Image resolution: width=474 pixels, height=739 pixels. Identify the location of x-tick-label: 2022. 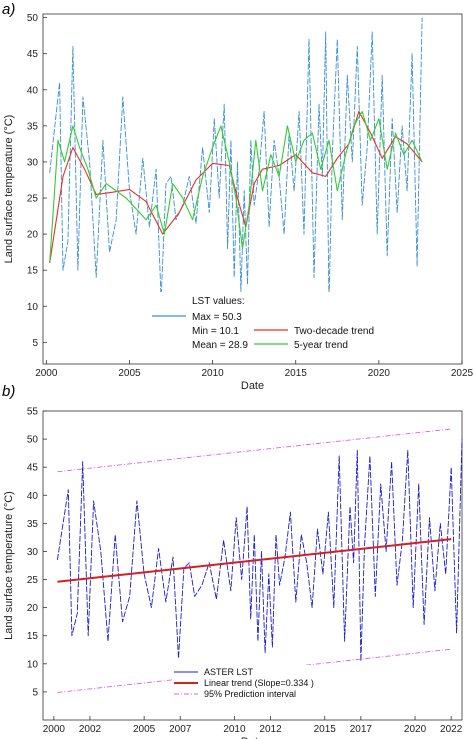
(451, 729).